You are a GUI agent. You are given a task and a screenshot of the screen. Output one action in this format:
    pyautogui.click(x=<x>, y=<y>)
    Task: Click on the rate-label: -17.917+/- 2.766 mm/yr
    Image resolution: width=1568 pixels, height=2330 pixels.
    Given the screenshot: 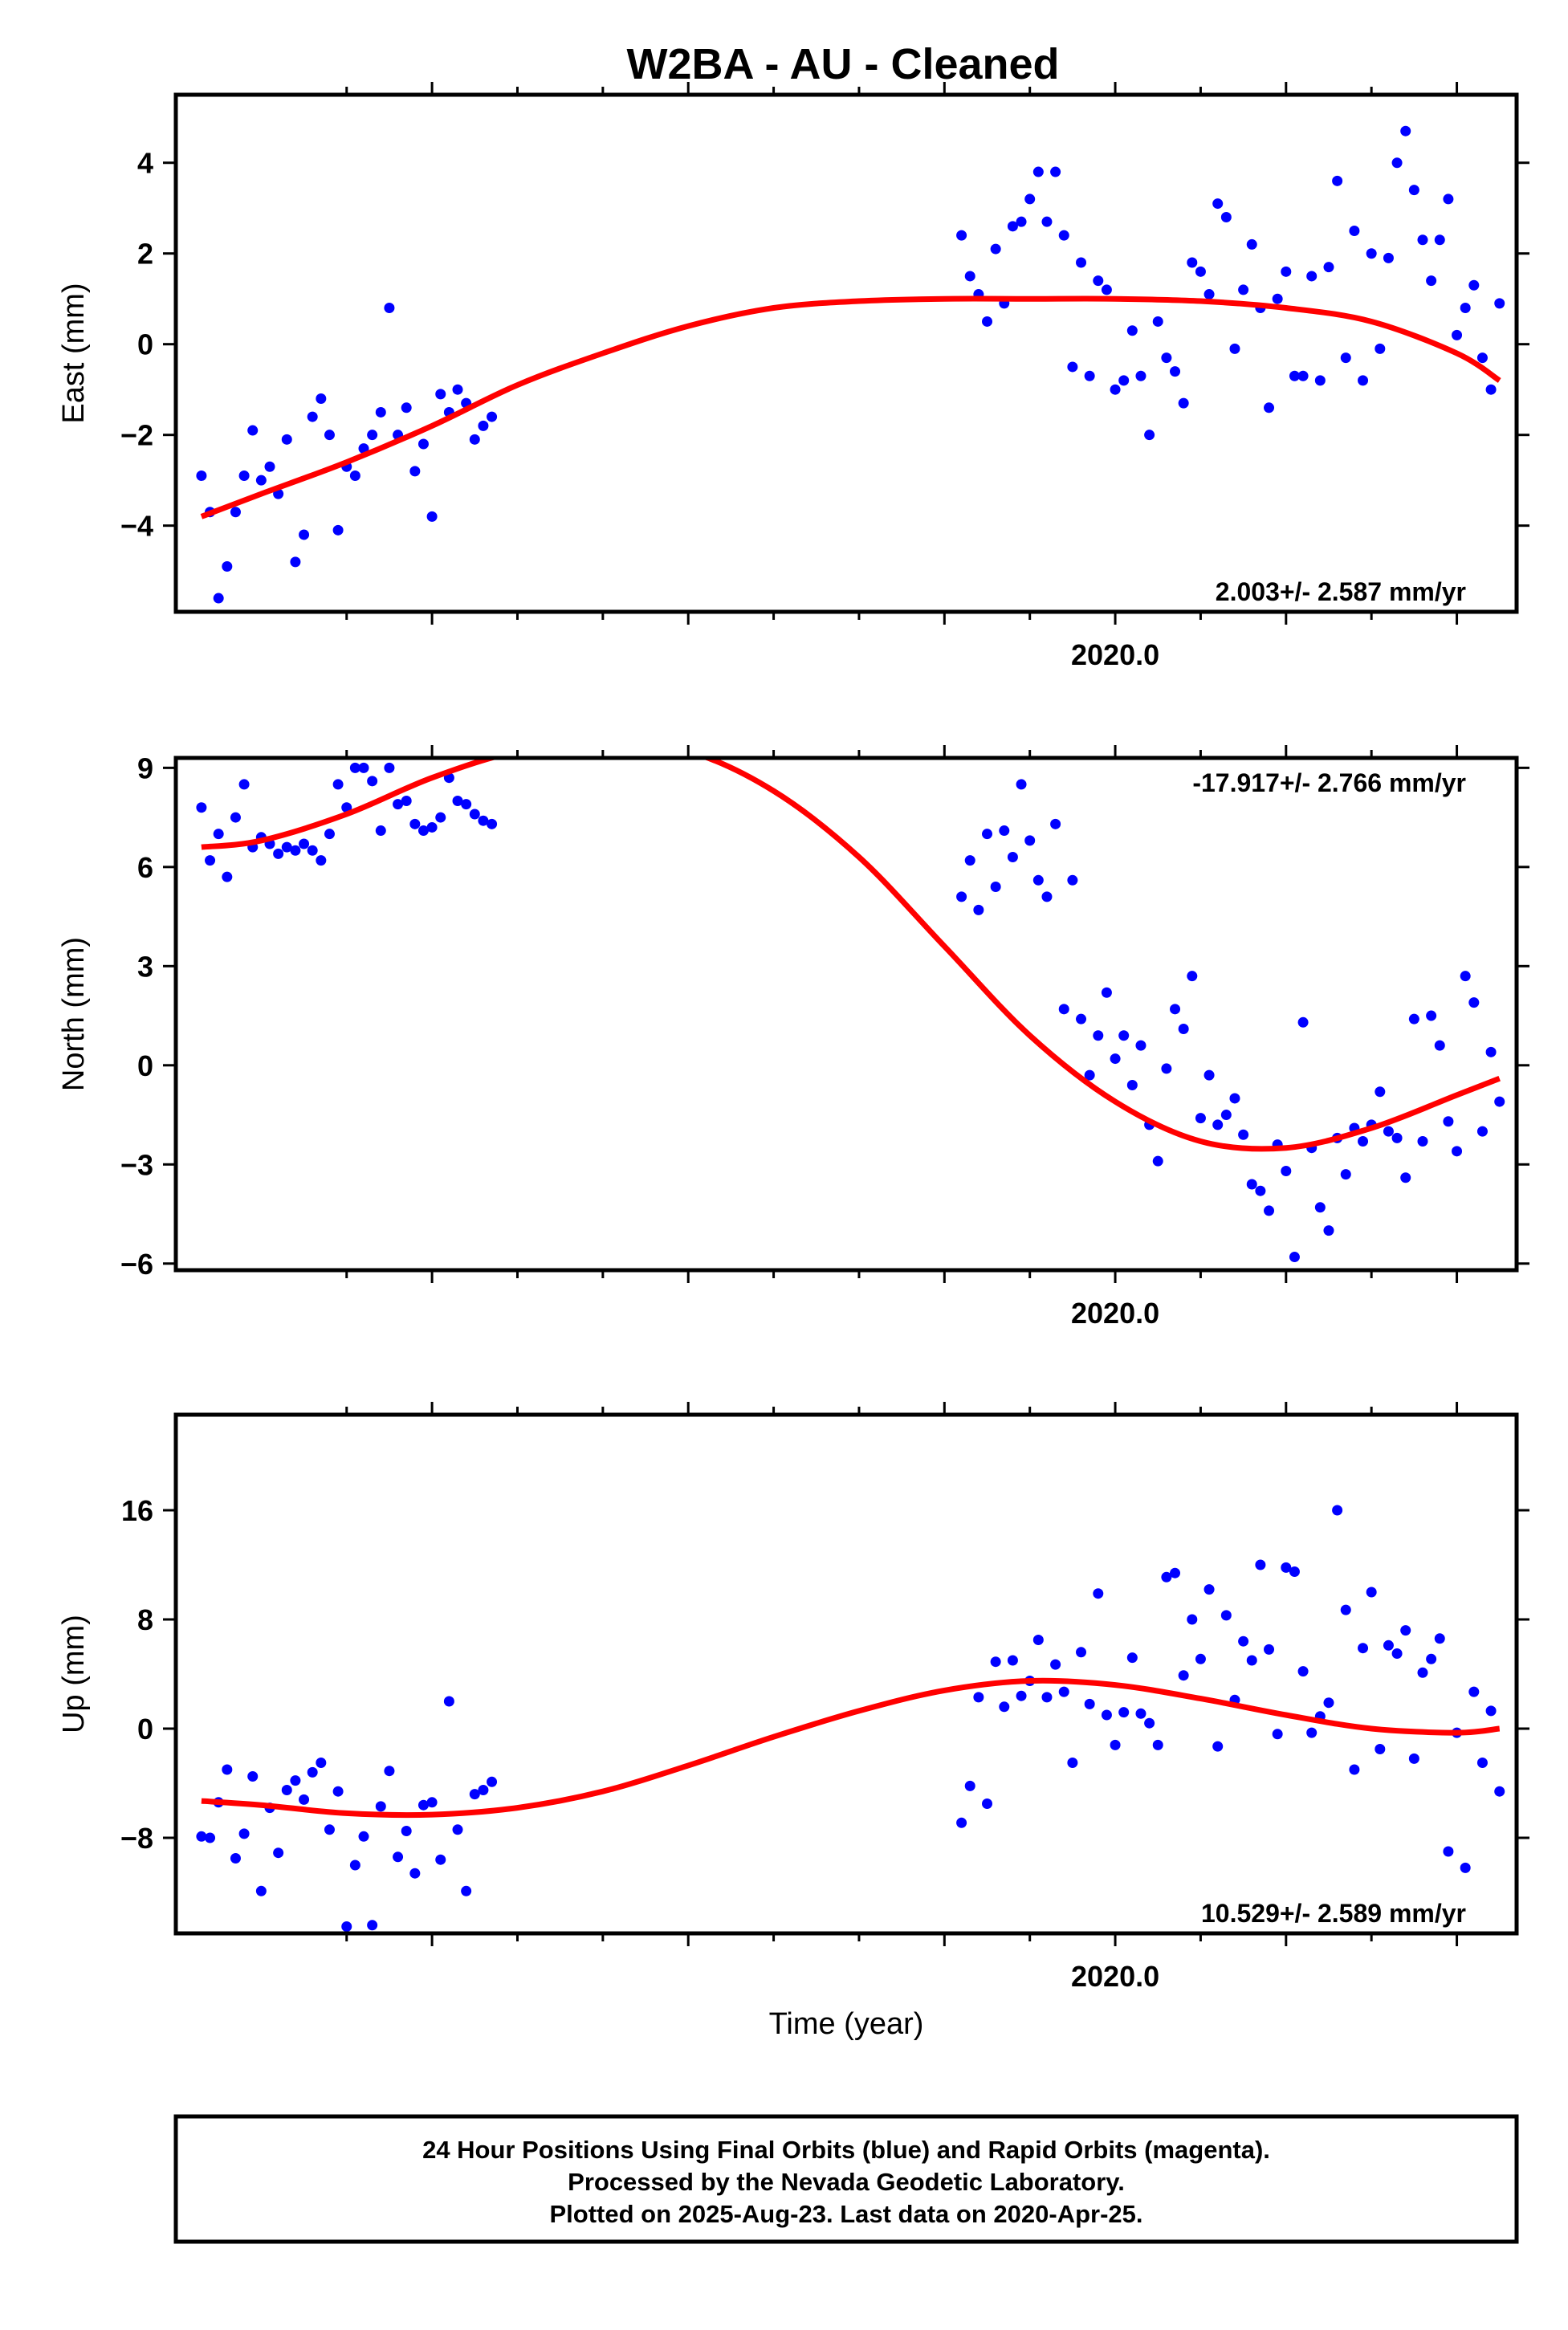 What is the action you would take?
    pyautogui.click(x=1329, y=782)
    